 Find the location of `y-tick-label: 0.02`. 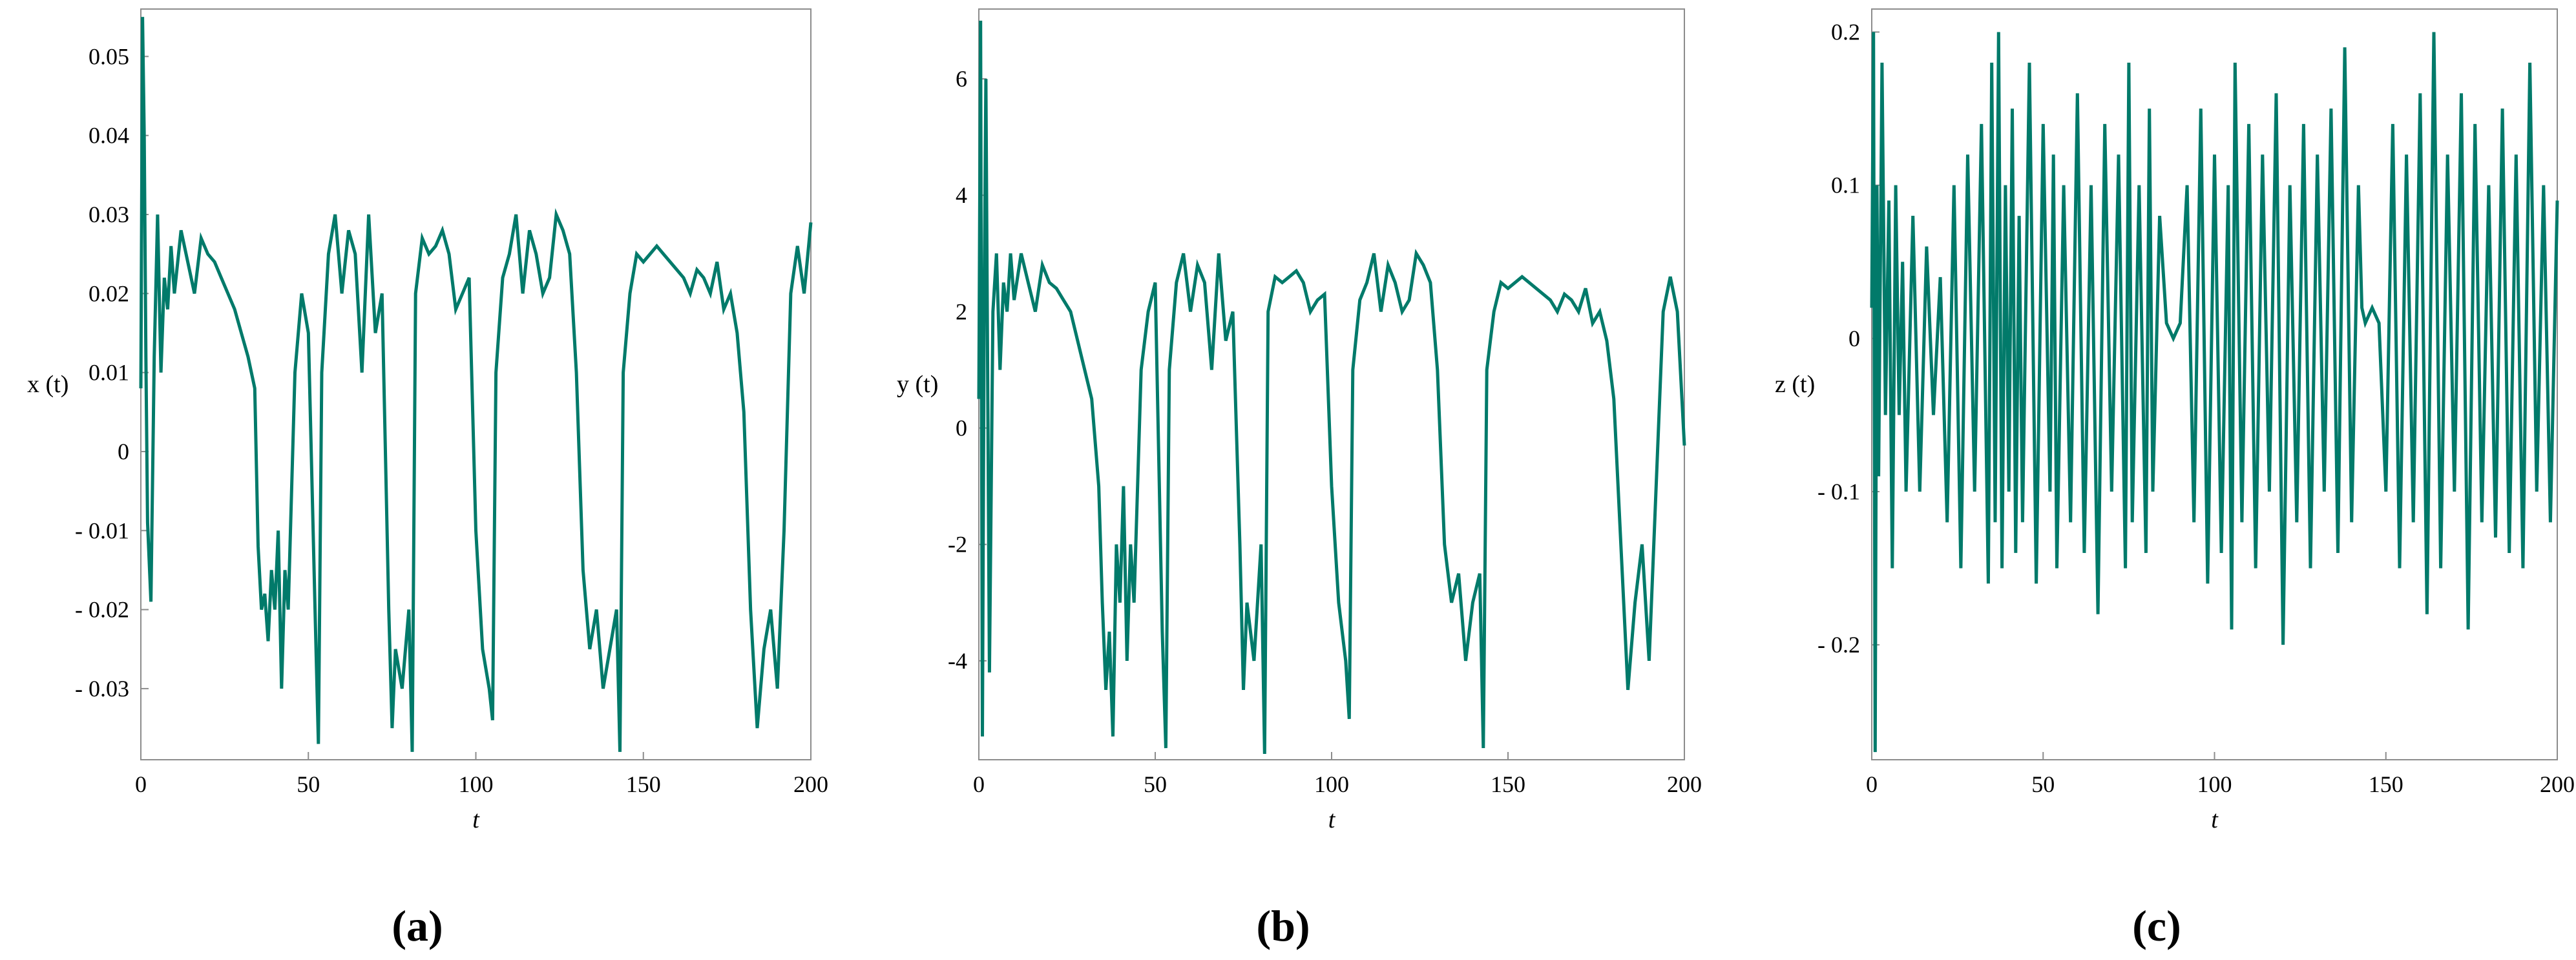

y-tick-label: 0.02 is located at coordinates (109, 293).